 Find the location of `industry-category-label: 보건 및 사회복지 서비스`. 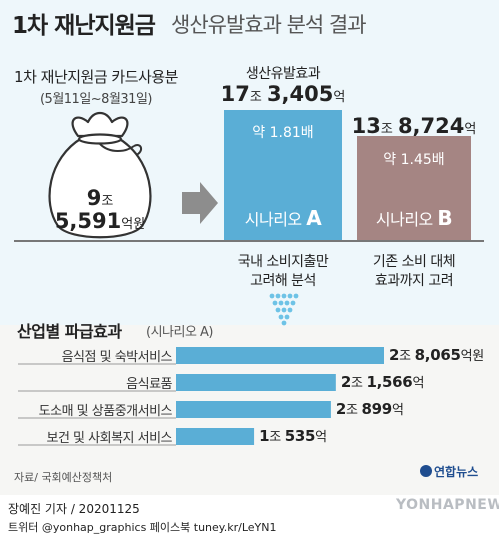

industry-category-label: 보건 및 사회복지 서비스 is located at coordinates (109, 438).